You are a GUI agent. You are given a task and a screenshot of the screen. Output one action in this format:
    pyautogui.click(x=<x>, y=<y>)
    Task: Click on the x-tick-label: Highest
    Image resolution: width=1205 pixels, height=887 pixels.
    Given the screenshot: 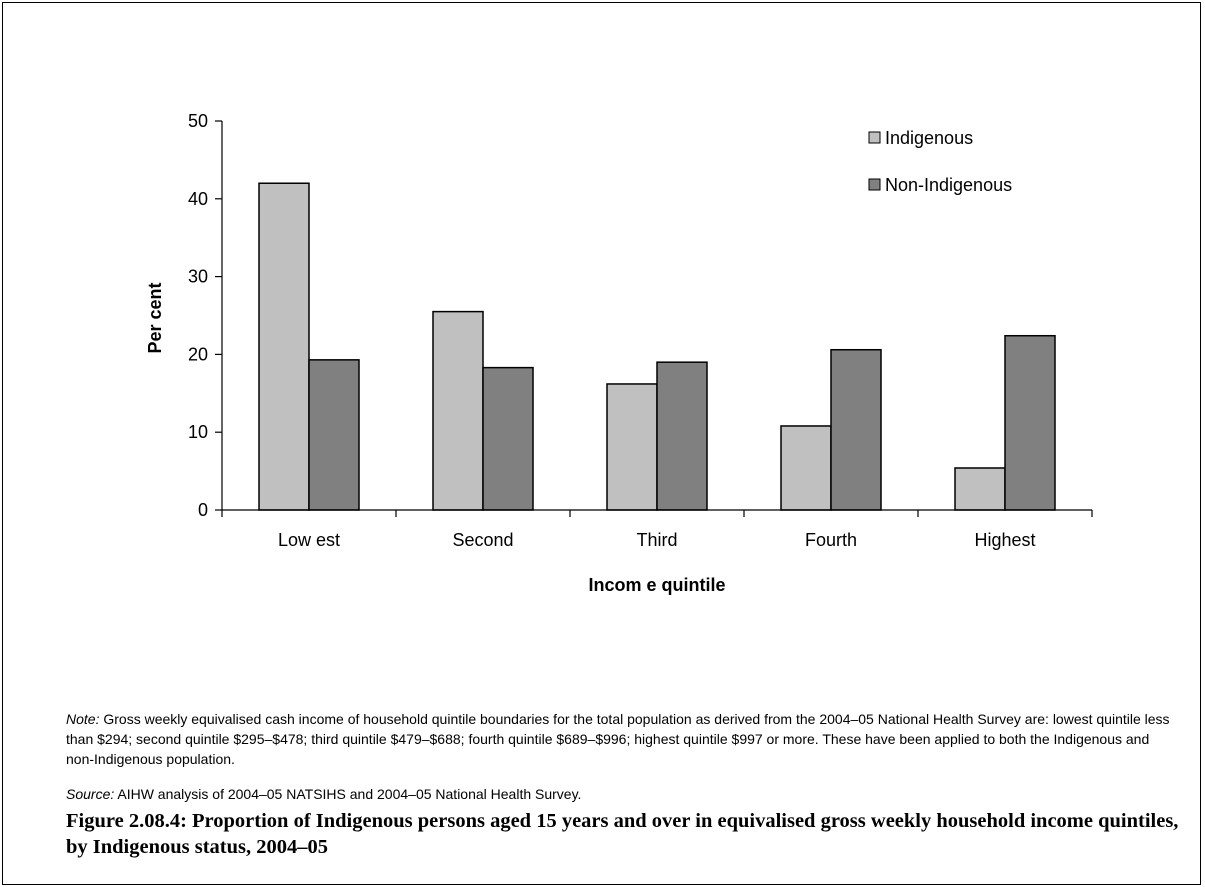 What is the action you would take?
    pyautogui.click(x=1004, y=540)
    